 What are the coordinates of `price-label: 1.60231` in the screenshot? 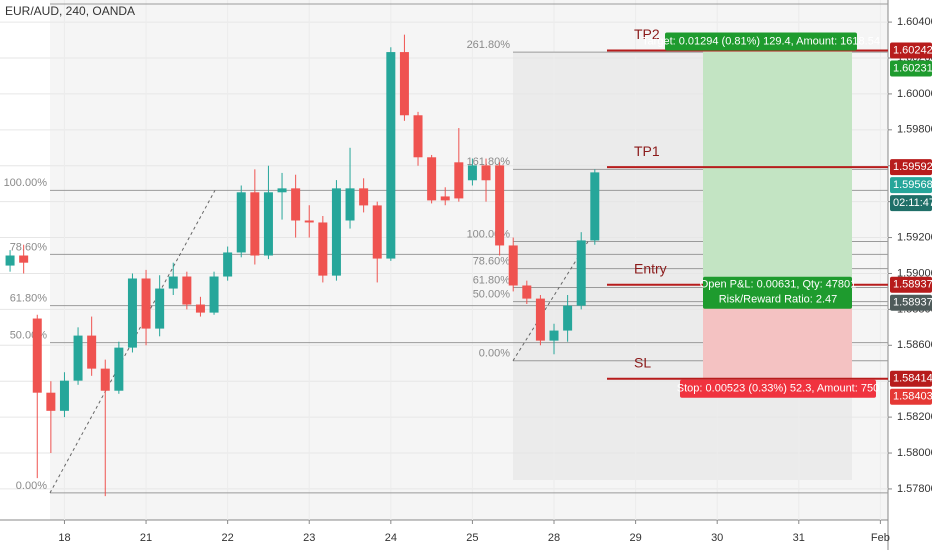 It's located at (912, 68).